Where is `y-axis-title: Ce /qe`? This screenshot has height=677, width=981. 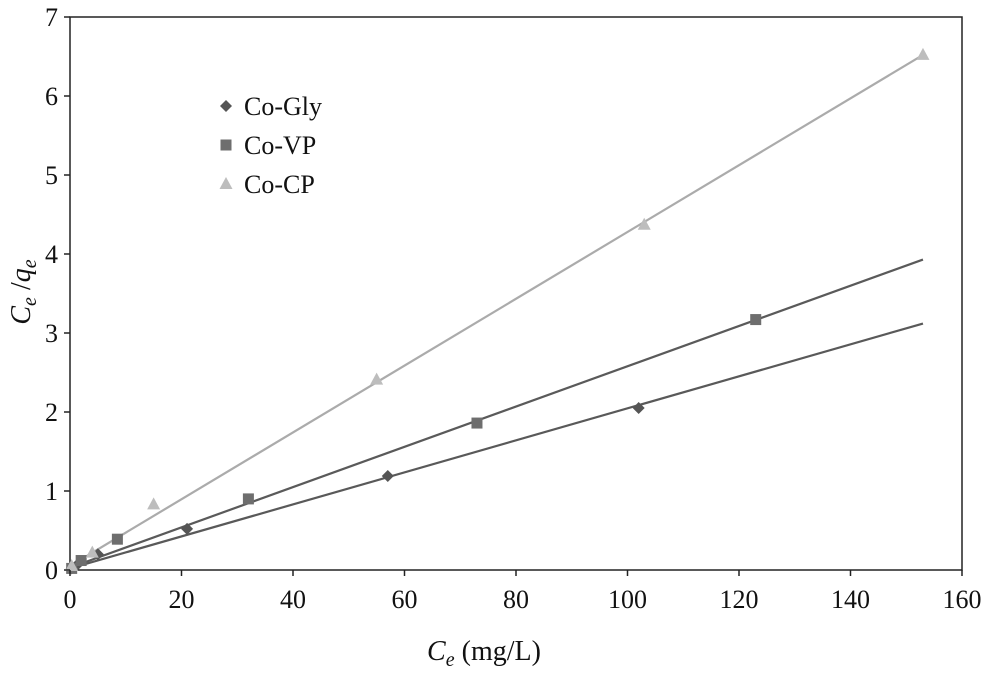
y-axis-title: Ce /qe is located at coordinates (23, 291).